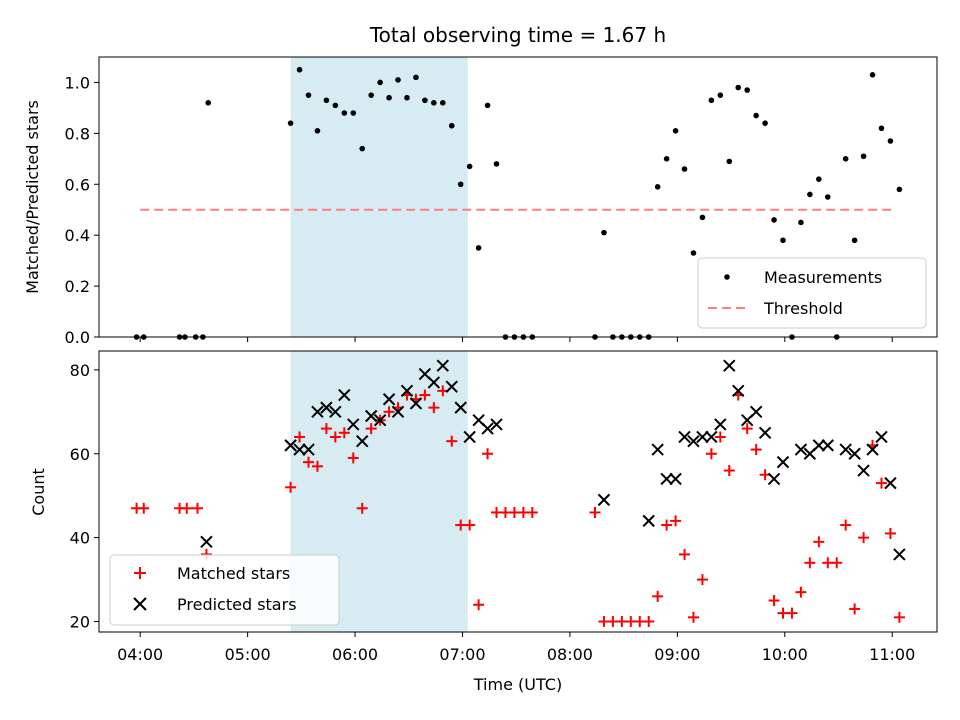 The width and height of the screenshot is (960, 720). Describe the element at coordinates (80, 622) in the screenshot. I see `bottom-y-tick-label: 20` at that location.